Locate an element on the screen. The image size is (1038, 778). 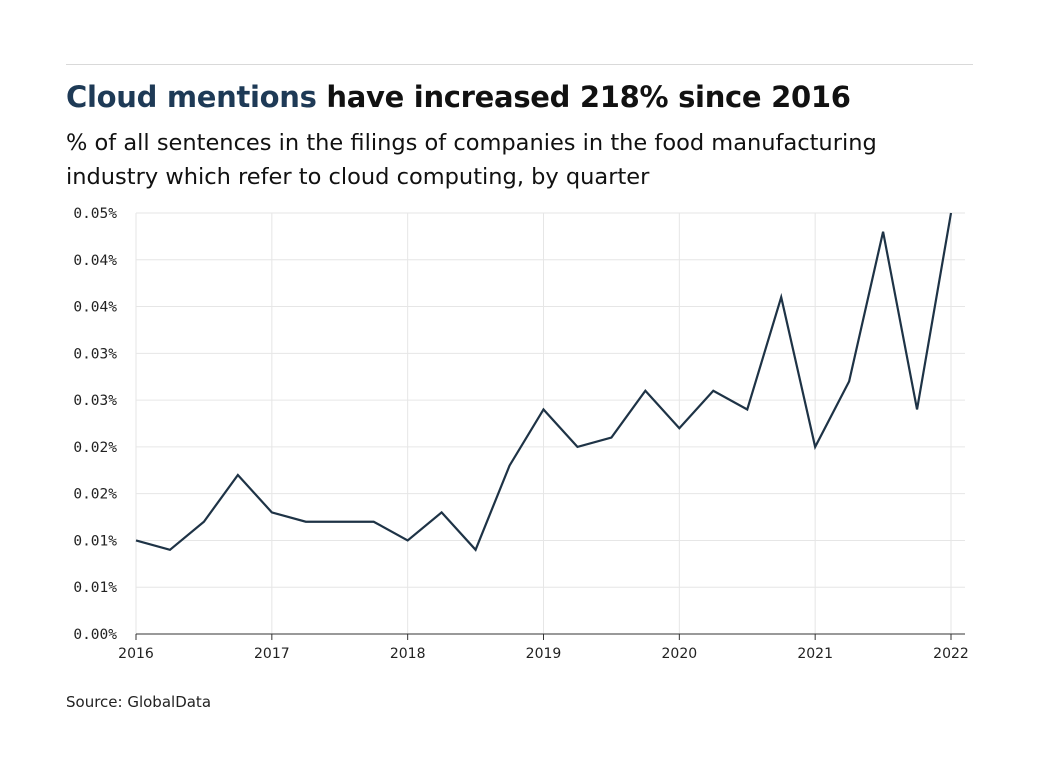
top-rule is located at coordinates (519, 64).